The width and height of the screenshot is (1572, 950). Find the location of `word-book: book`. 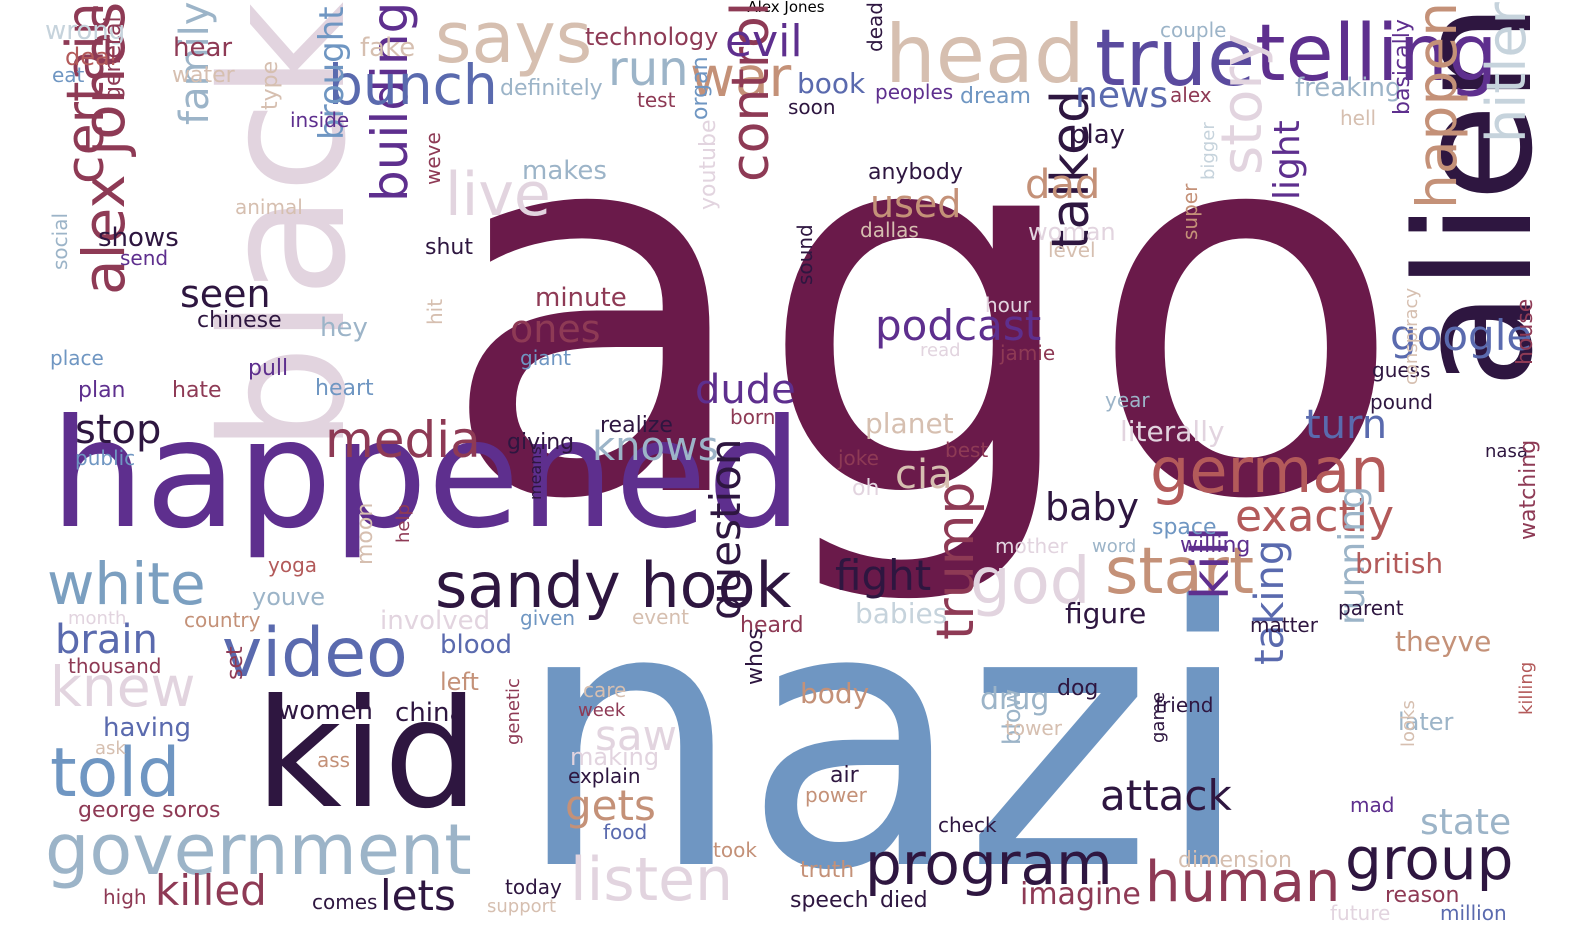

word-book: book is located at coordinates (831, 83).